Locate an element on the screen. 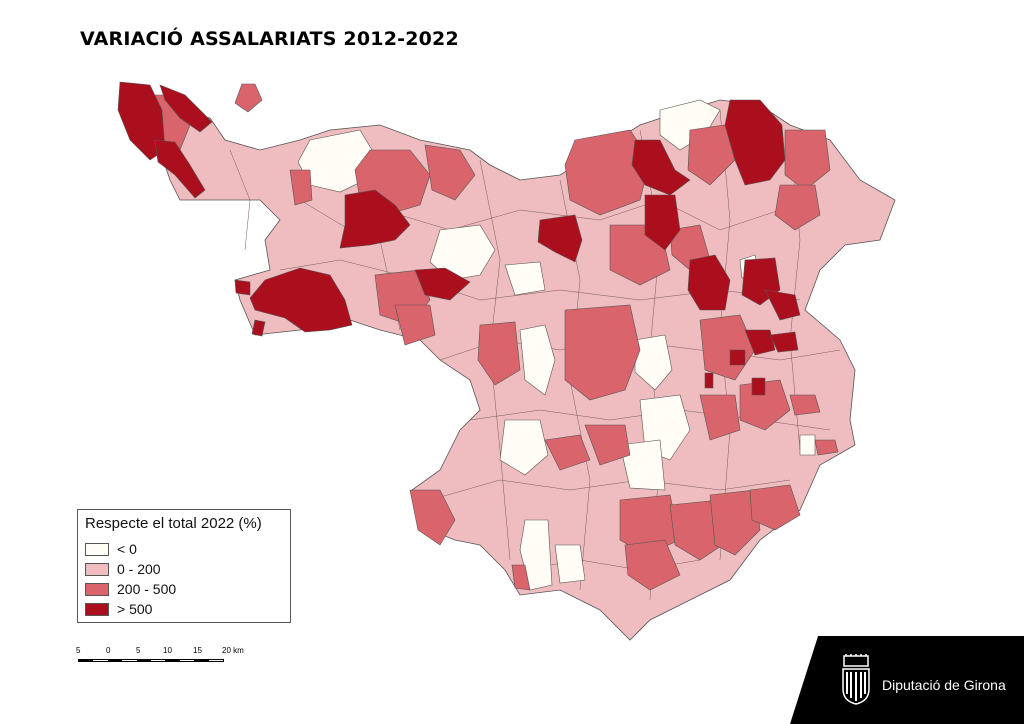 The image size is (1024, 724). scale-label: 10 is located at coordinates (167, 650).